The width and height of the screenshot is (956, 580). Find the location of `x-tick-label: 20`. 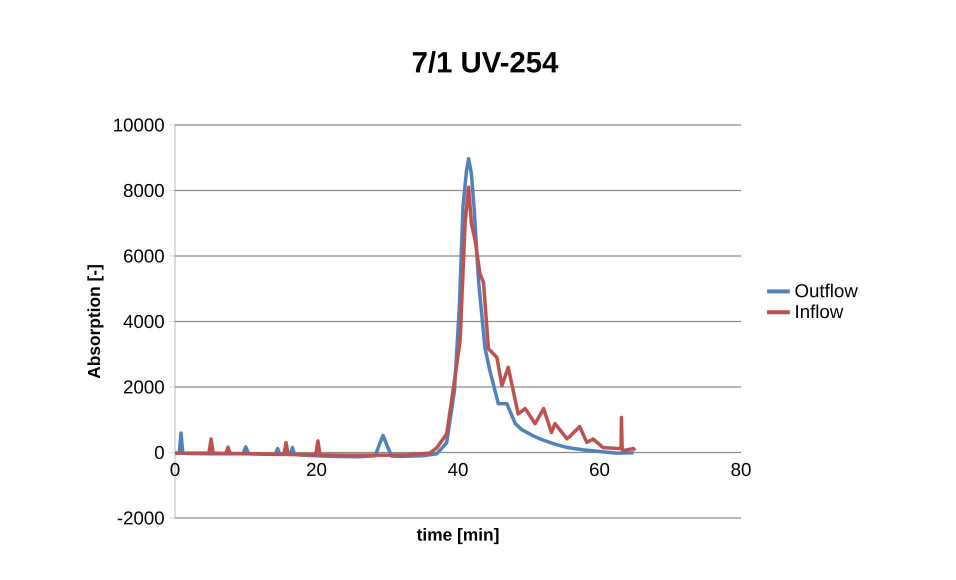

x-tick-label: 20 is located at coordinates (316, 469).